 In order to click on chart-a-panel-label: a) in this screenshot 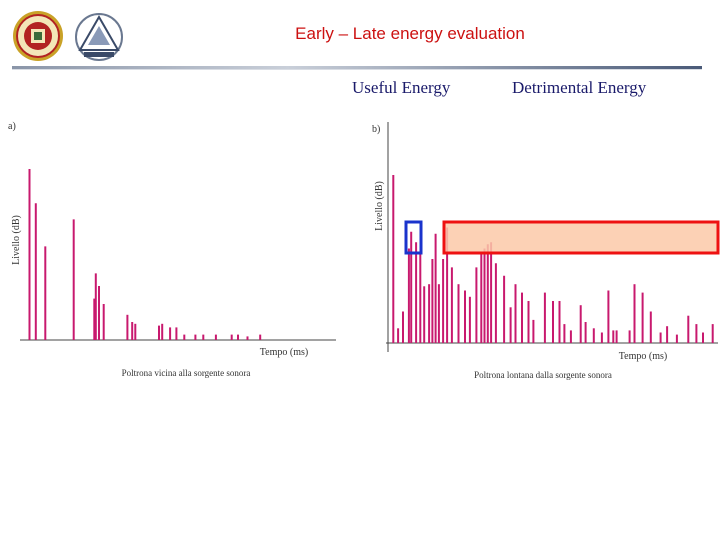, I will do `click(12, 126)`.